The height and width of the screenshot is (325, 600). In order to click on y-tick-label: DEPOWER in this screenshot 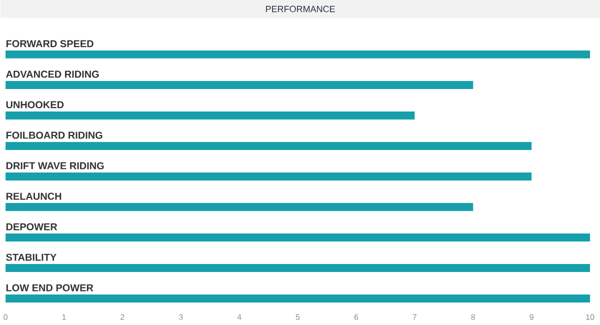, I will do `click(32, 226)`.